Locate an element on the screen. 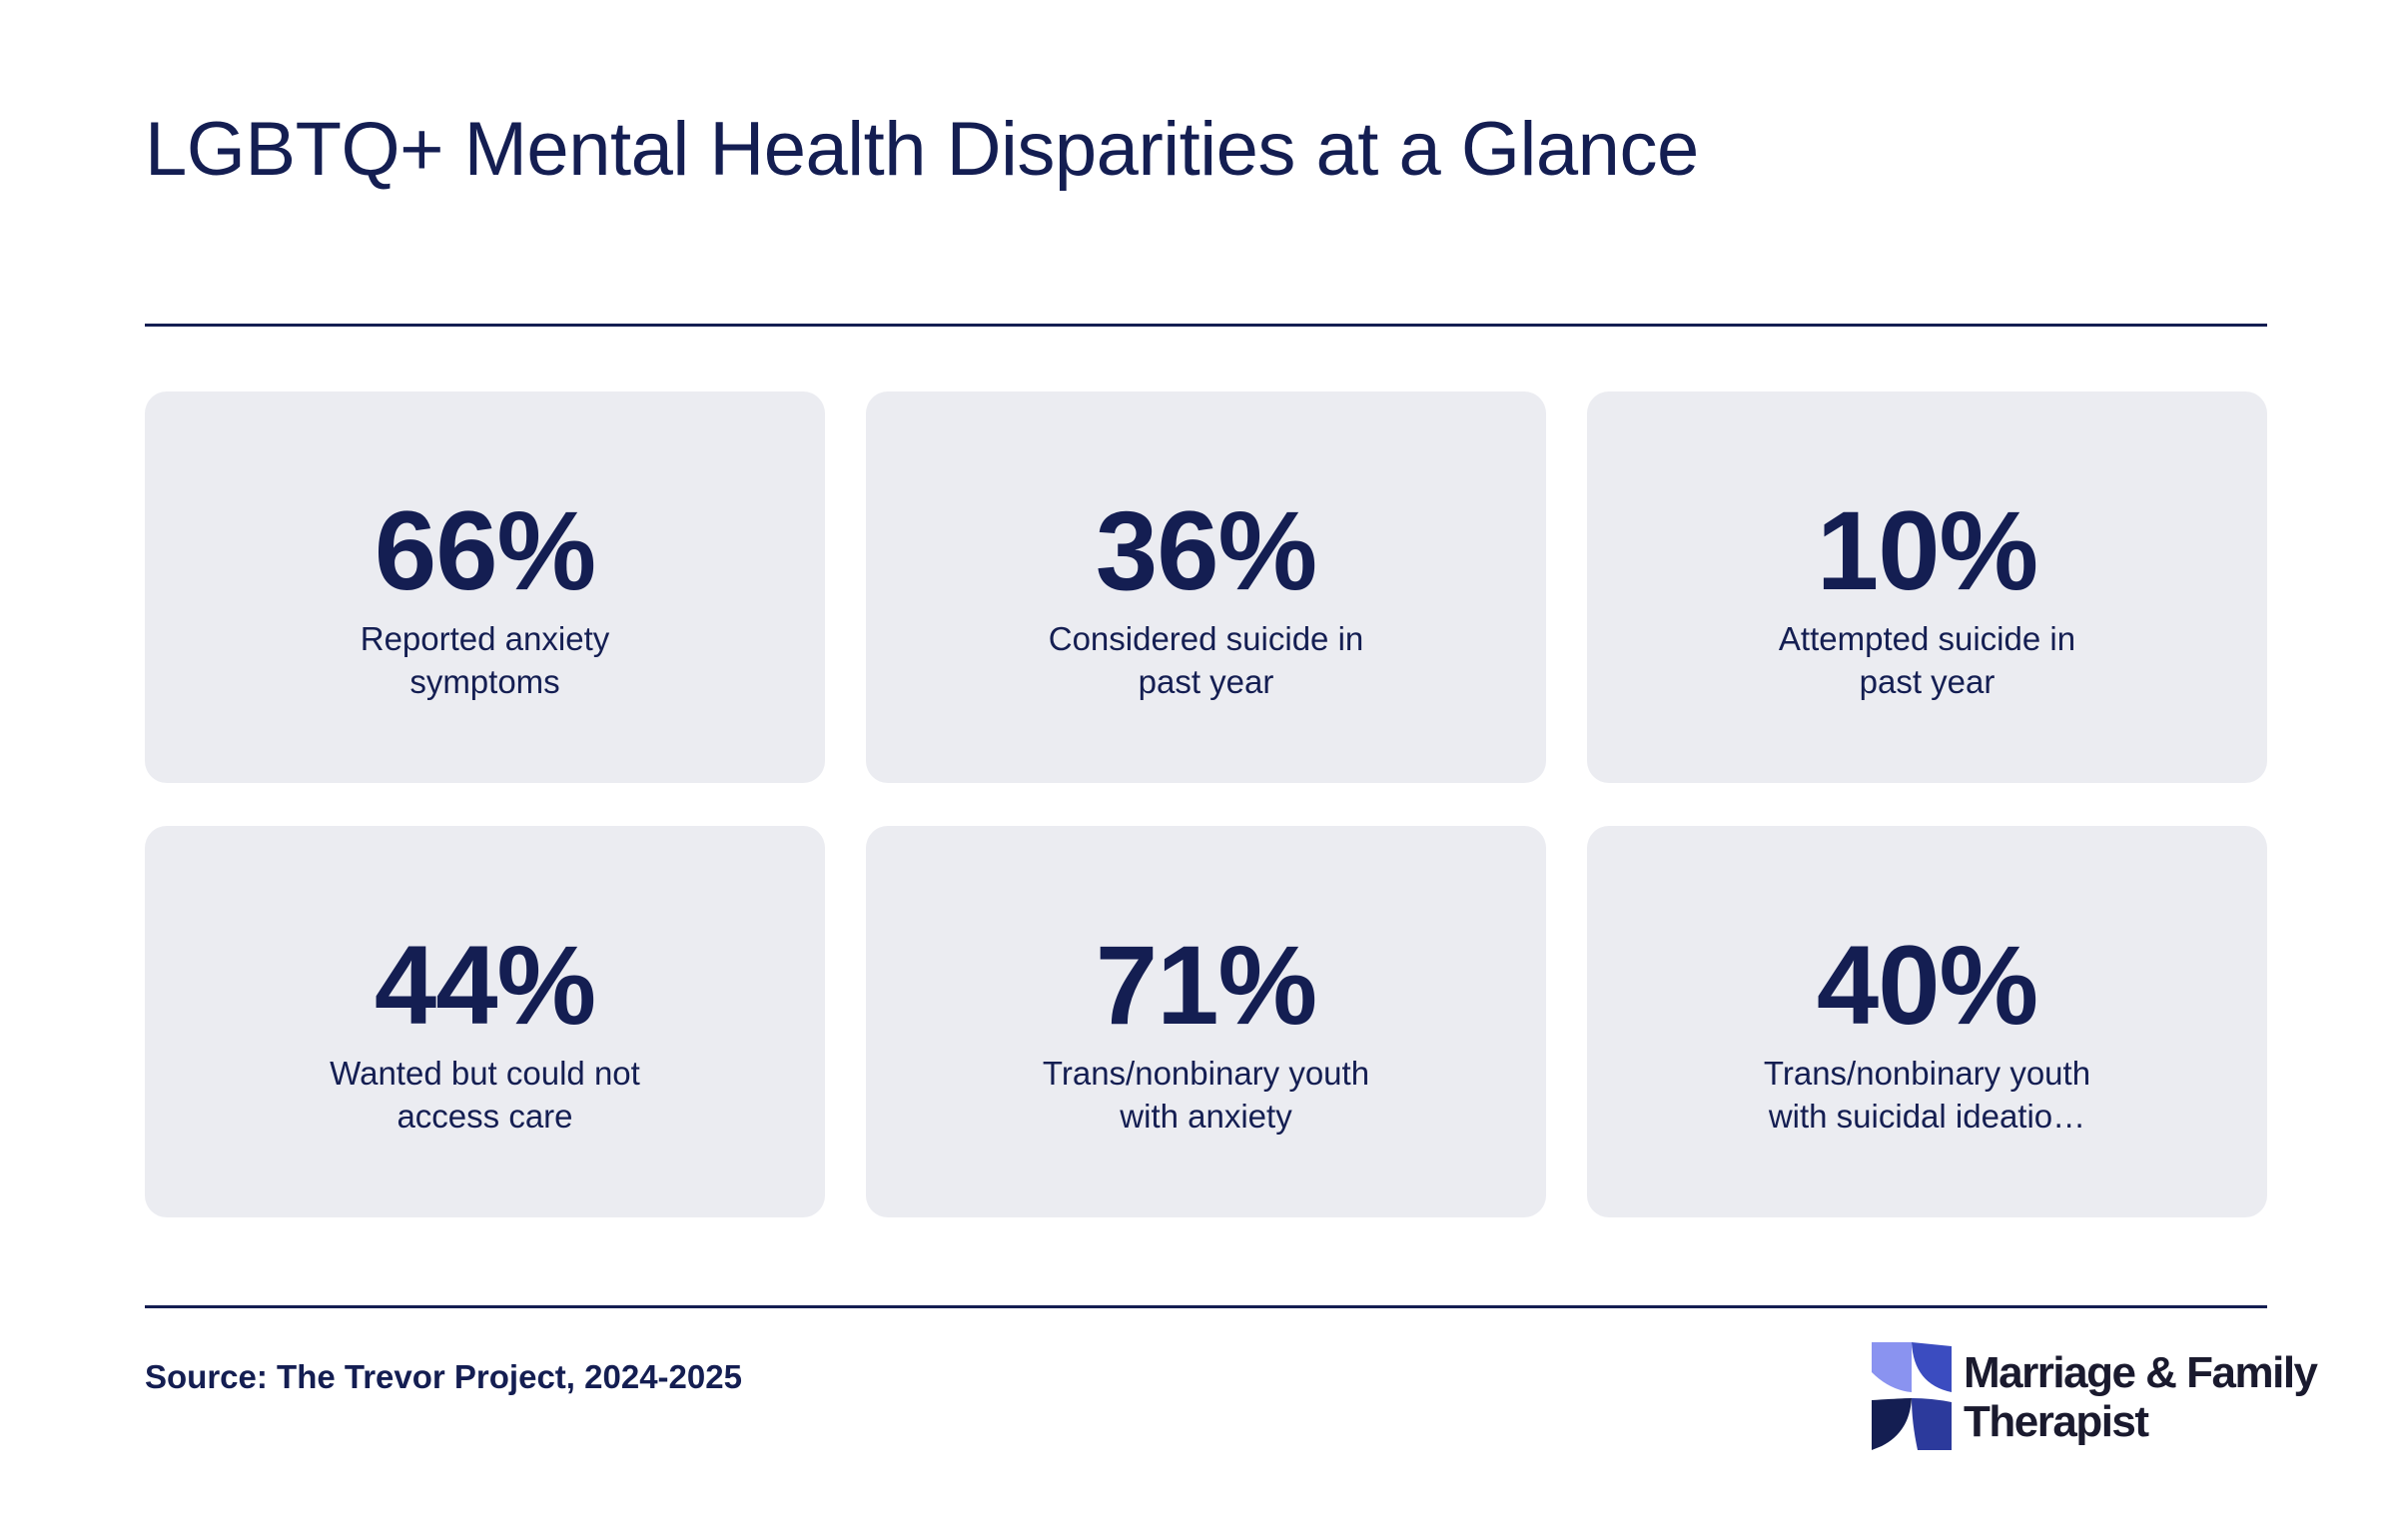  stat-value: 40% is located at coordinates (1927, 986).